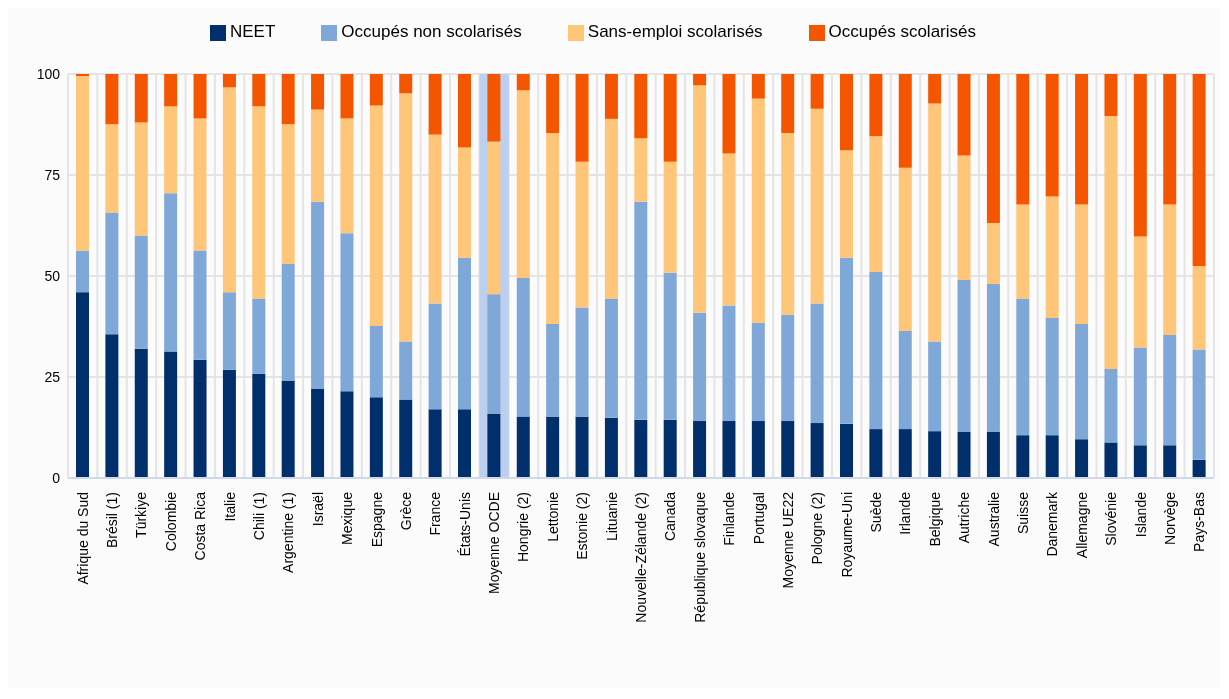  I want to click on x-tick-label: Pays-Bas, so click(1199, 522).